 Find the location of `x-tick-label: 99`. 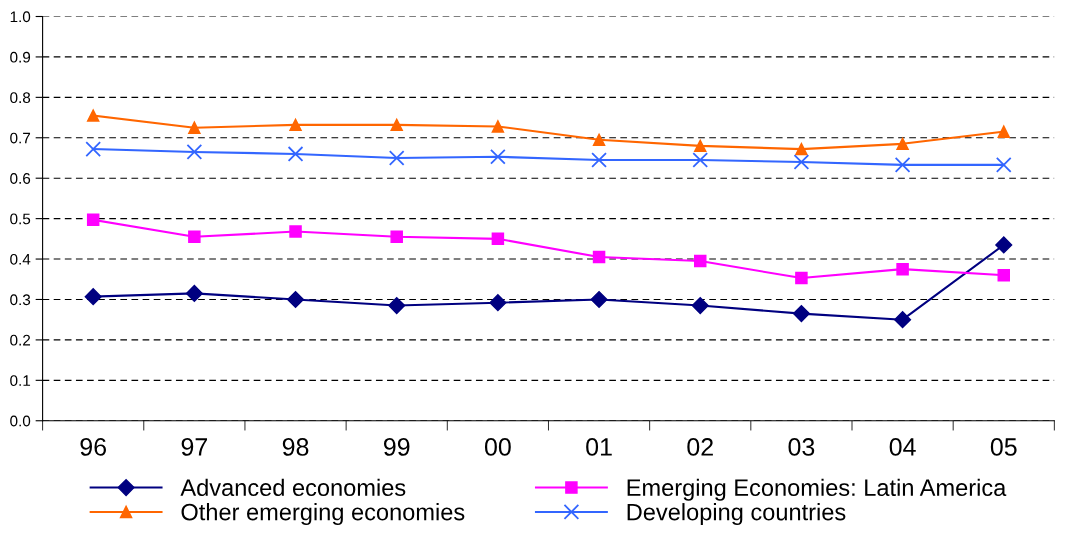

x-tick-label: 99 is located at coordinates (396, 447).